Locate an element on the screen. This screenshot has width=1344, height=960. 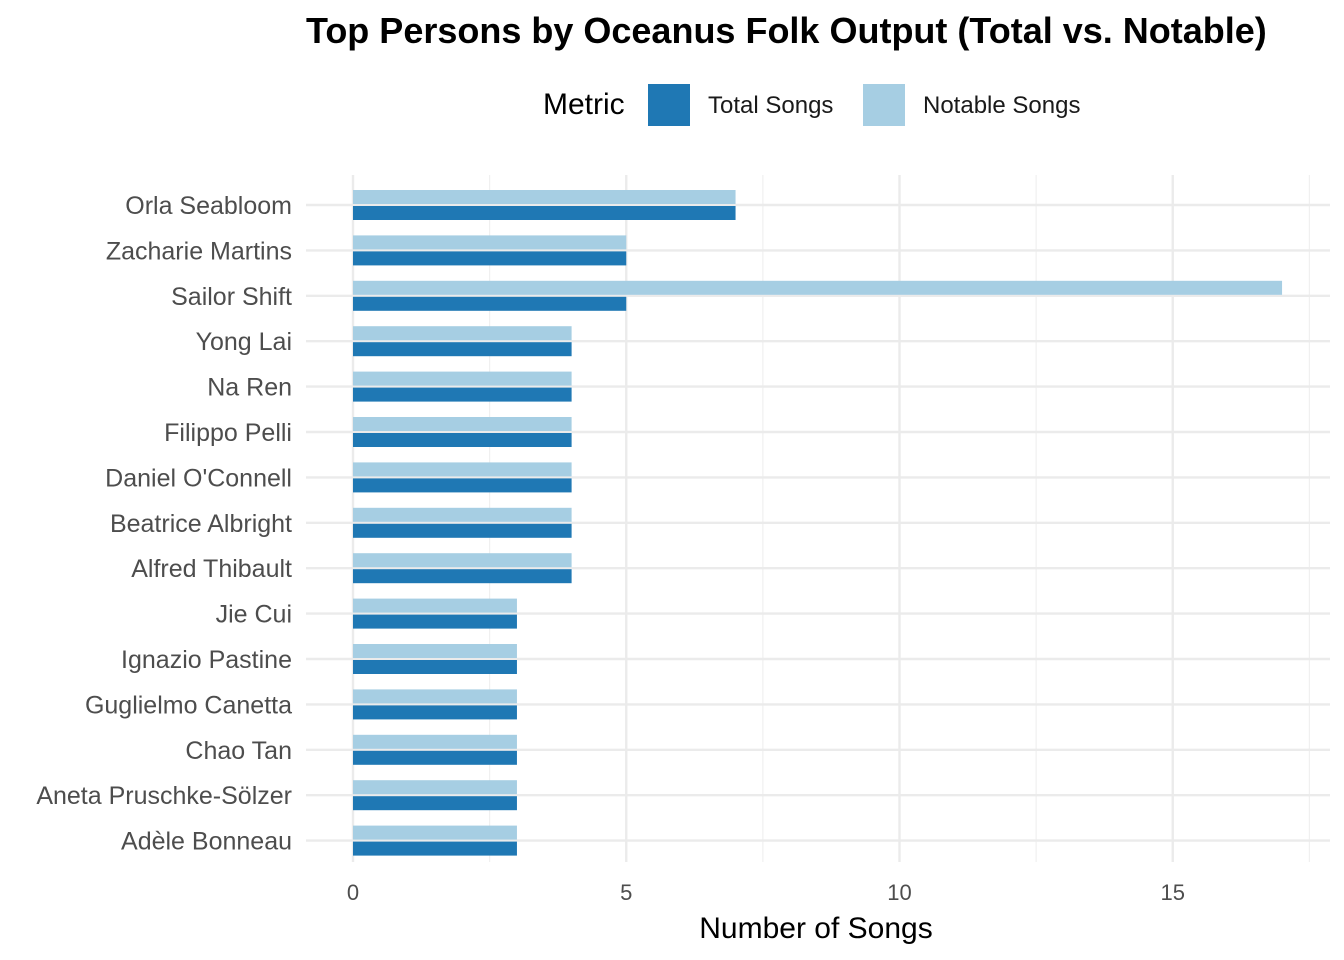
bar-total-jie-cui is located at coordinates (435, 621).